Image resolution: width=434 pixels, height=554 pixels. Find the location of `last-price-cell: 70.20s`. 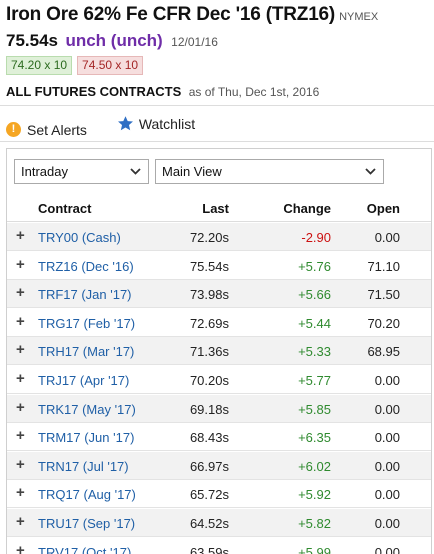

last-price-cell: 70.20s is located at coordinates (209, 380).